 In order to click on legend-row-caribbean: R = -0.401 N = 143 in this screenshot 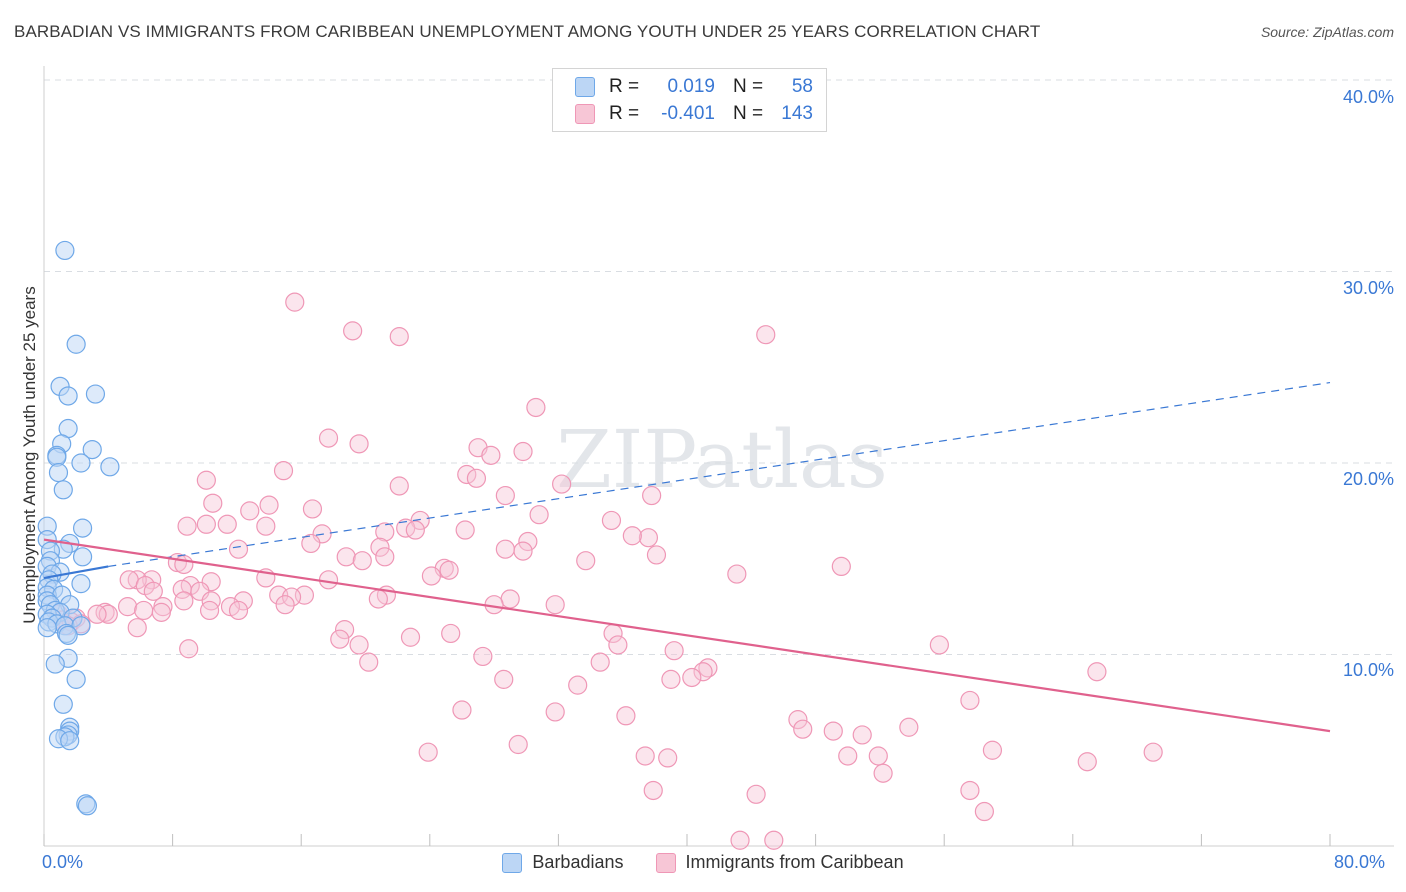, I will do `click(694, 114)`.